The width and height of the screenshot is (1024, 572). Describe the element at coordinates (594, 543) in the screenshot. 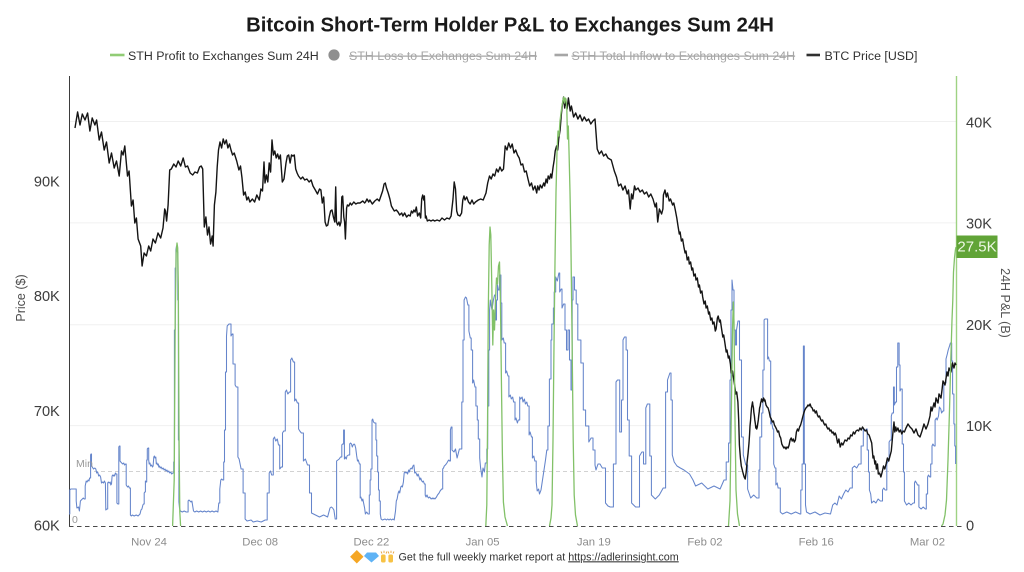

I see `svg-text: Jan 19` at that location.